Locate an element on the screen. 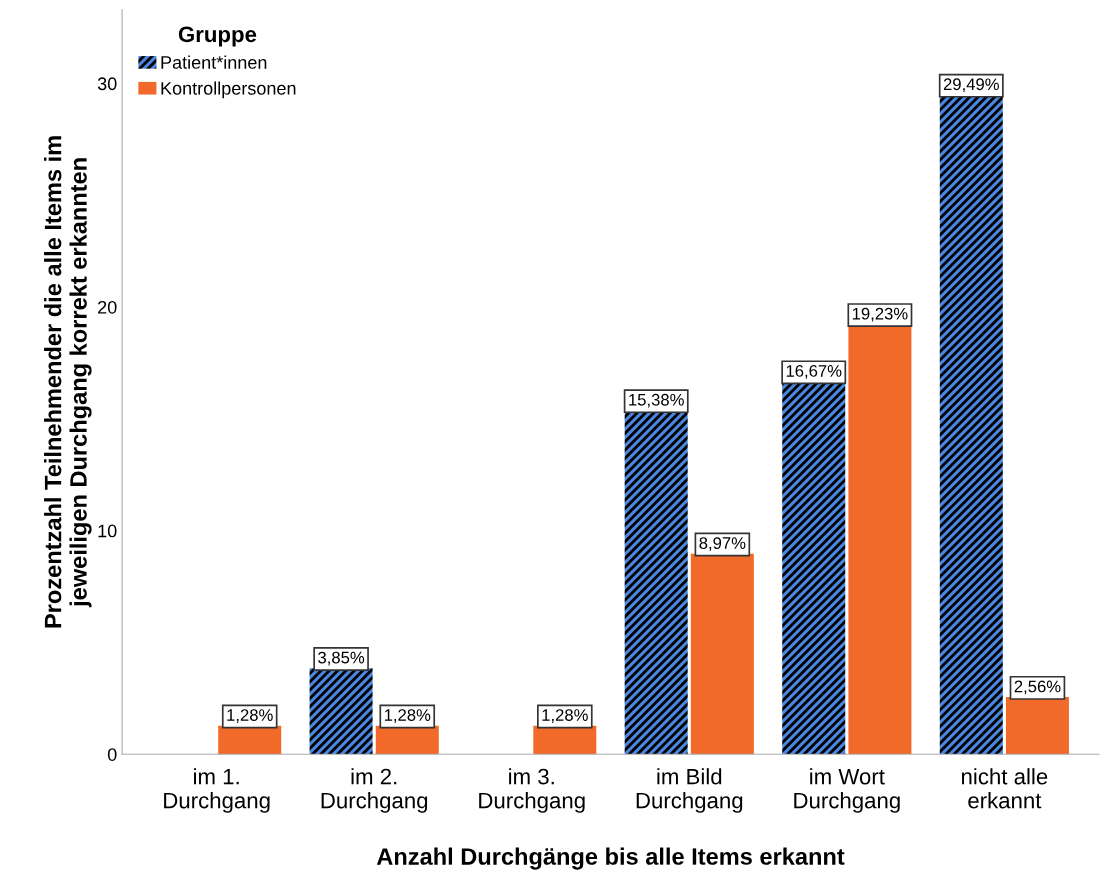  data-label: 29,49% is located at coordinates (971, 85).